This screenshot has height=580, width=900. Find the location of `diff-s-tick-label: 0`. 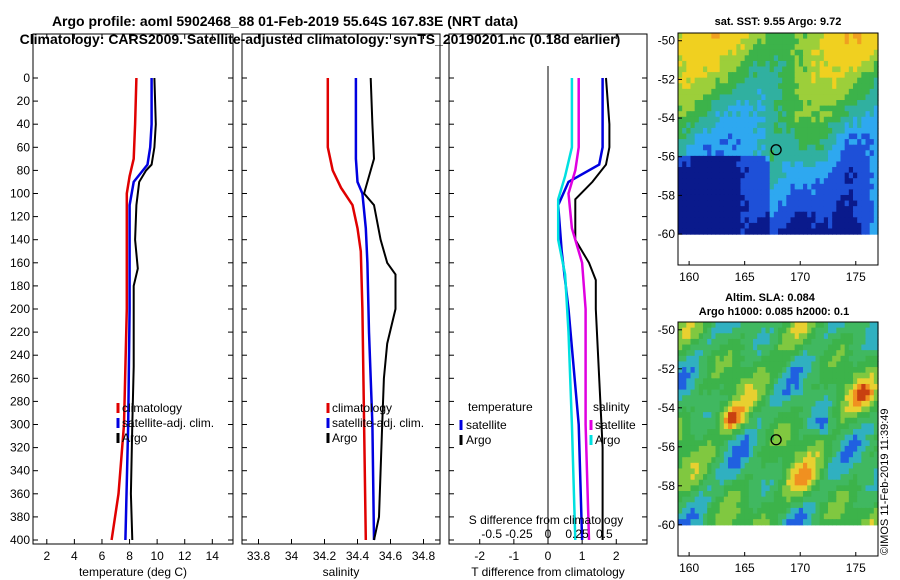

diff-s-tick-label: 0 is located at coordinates (548, 534).